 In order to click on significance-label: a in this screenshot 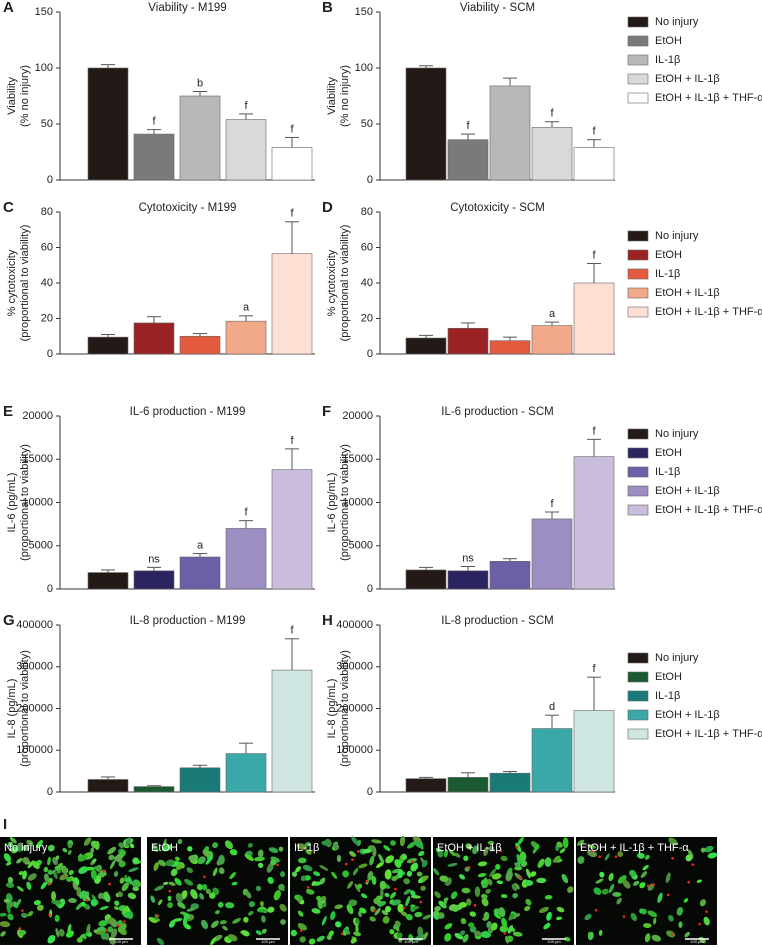, I will do `click(200, 545)`.